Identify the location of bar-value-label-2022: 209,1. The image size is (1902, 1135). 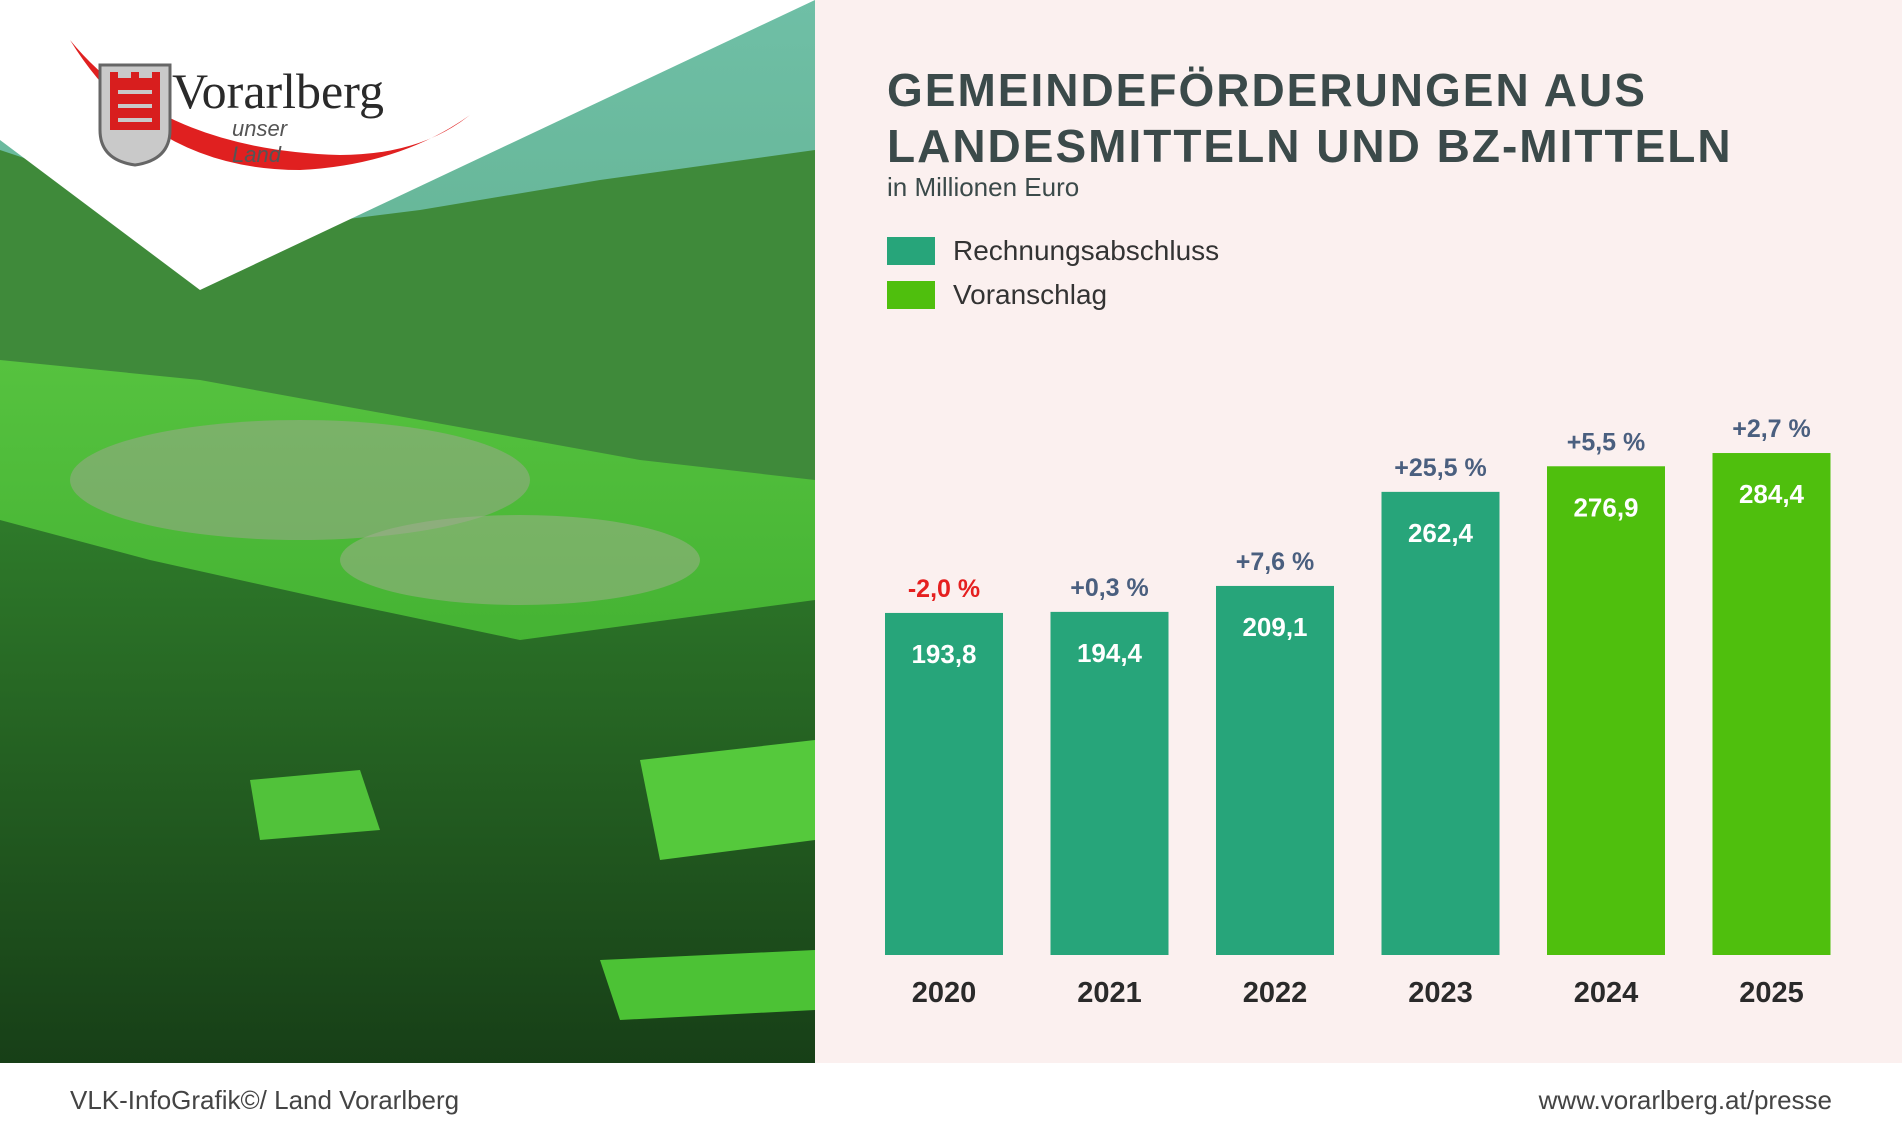
(1274, 627).